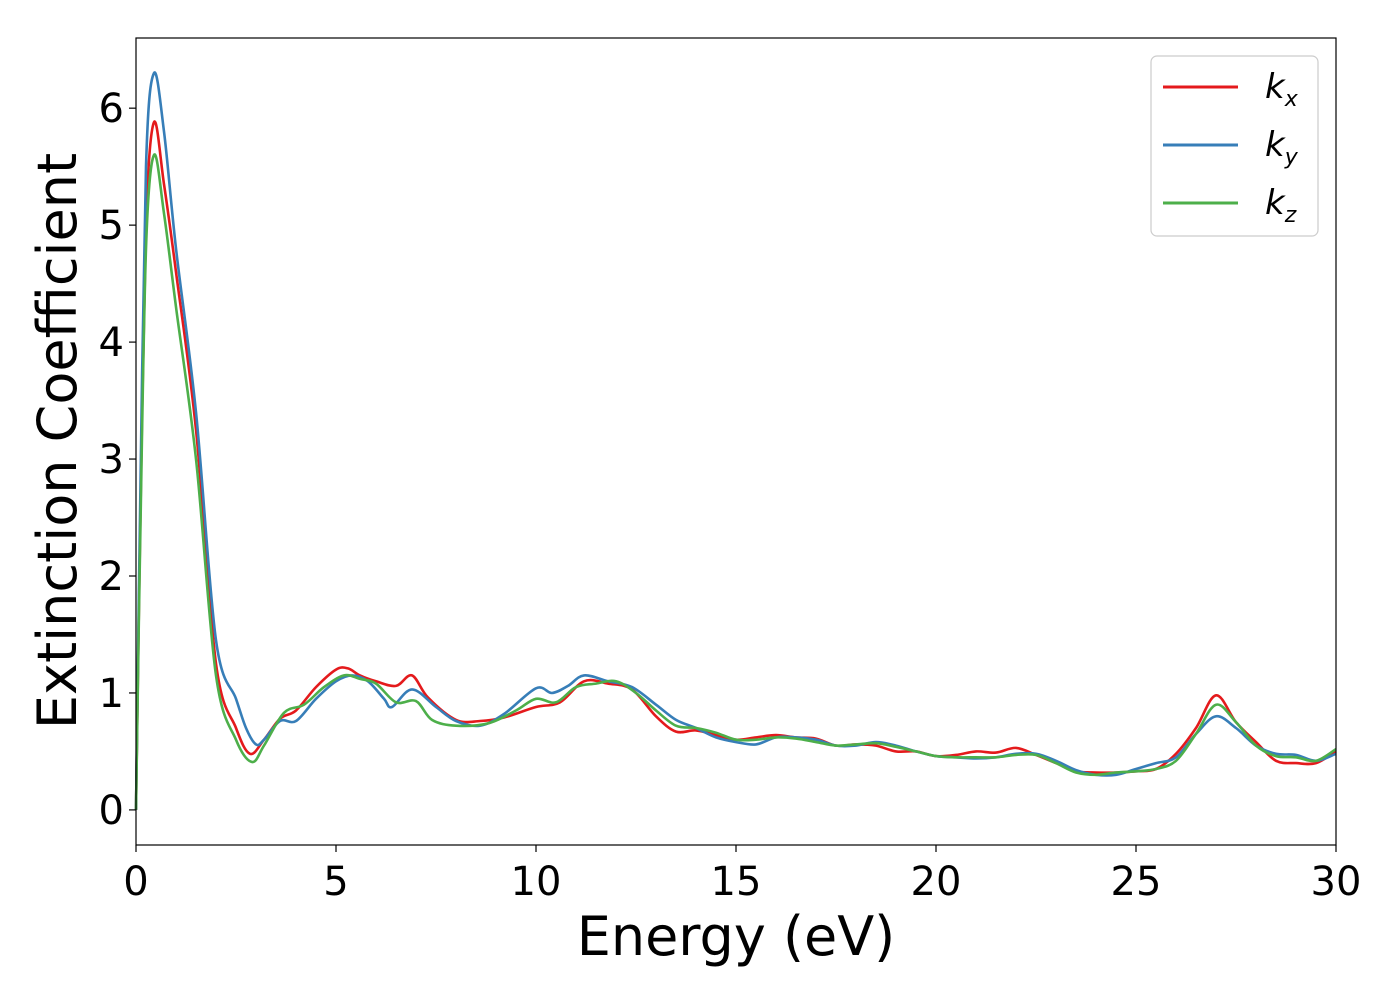  I want to click on y-tick-label: 4, so click(111, 343).